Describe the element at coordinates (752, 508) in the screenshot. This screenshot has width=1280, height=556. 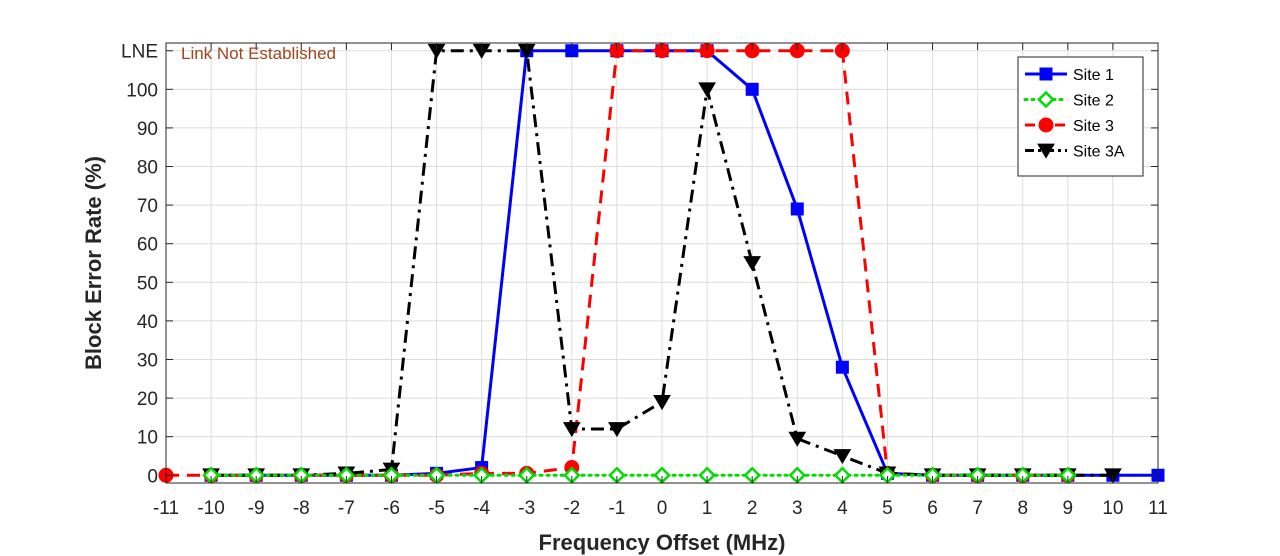
I see `x-tick-label: 2` at that location.